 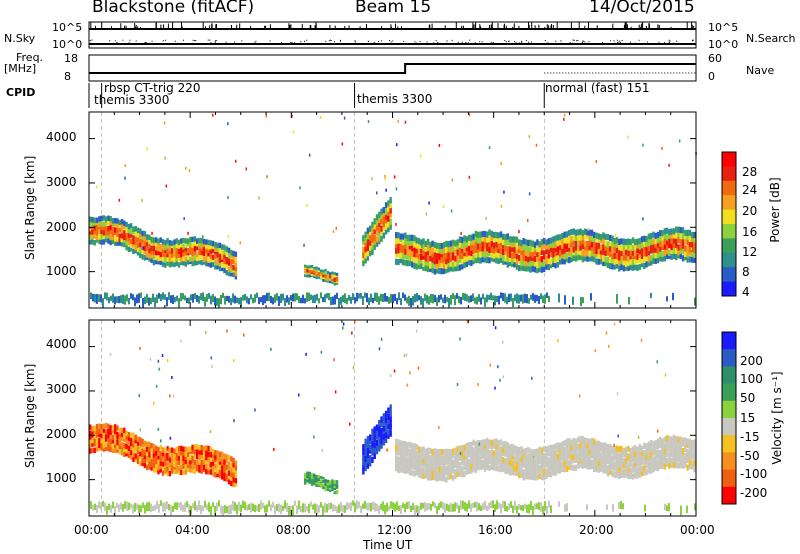 I want to click on power-ytick-3000: 3000, so click(x=61, y=182).